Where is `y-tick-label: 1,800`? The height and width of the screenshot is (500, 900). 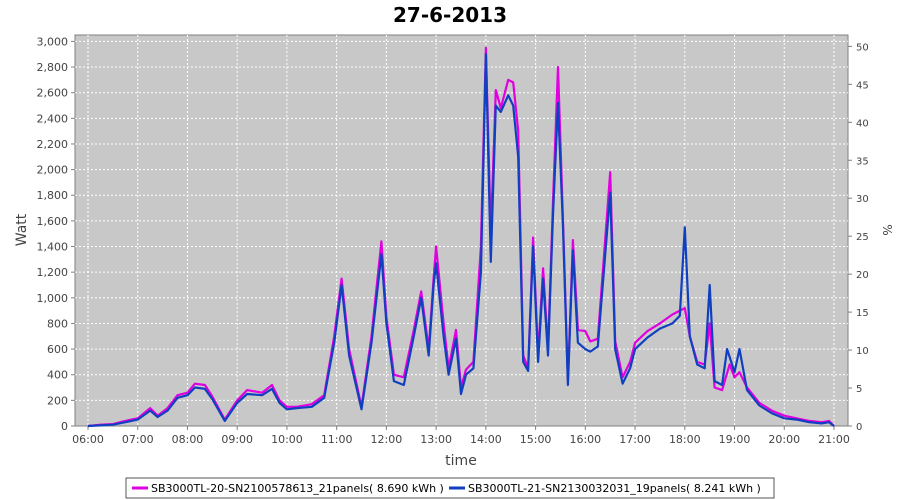 y-tick-label: 1,800 is located at coordinates (53, 195).